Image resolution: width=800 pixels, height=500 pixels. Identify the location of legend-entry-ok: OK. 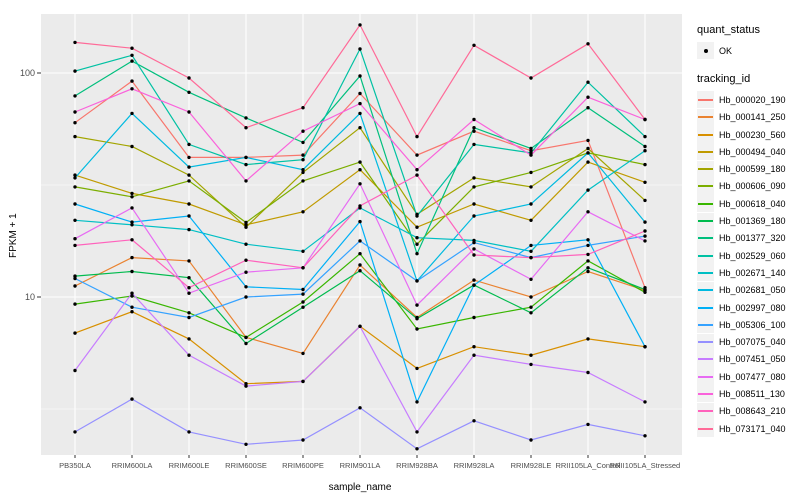
(747, 51).